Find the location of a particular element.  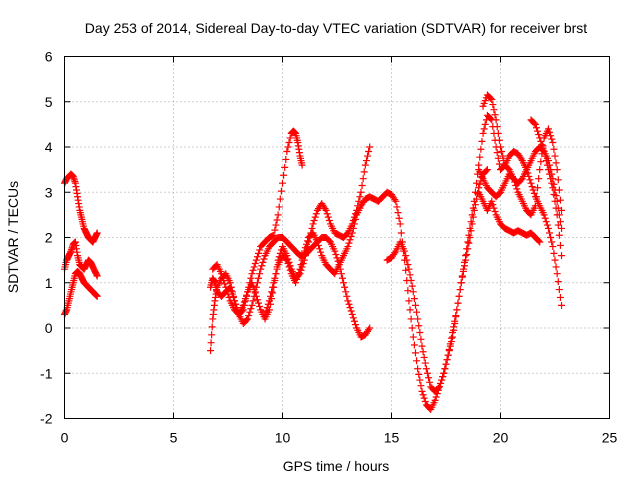

y-axis-label: SDTVAR / TECUs is located at coordinates (13, 237).